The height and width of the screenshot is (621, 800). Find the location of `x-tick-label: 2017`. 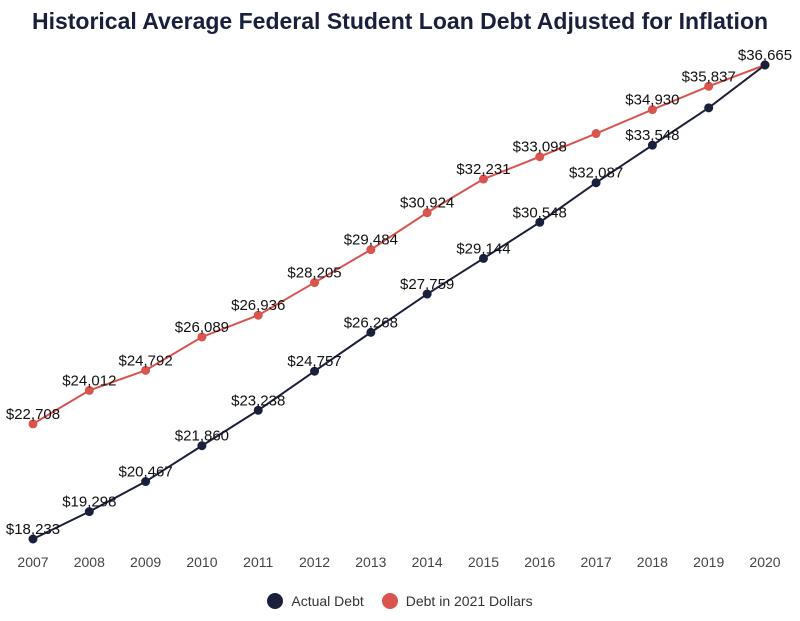

x-tick-label: 2017 is located at coordinates (595, 562).